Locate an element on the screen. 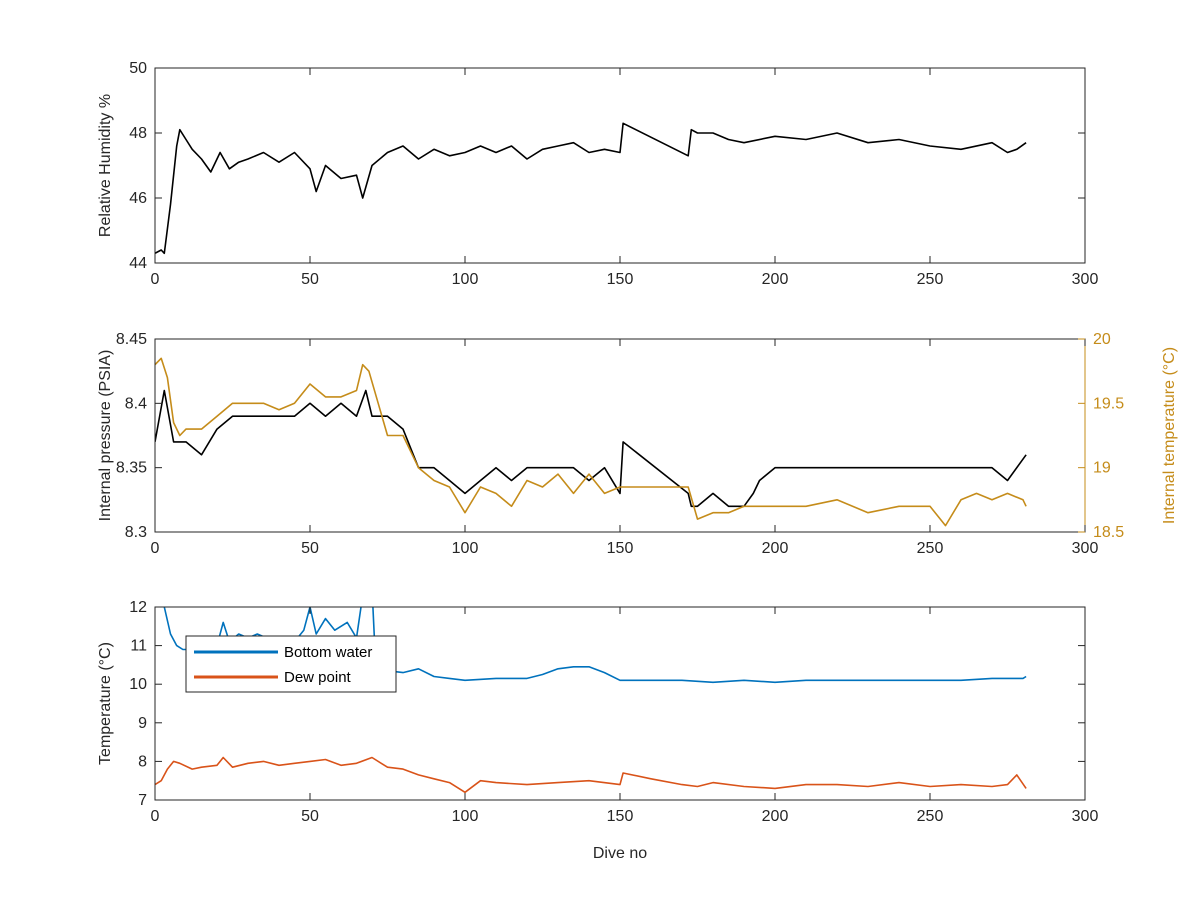  legend-label-bottom-water: Bottom water is located at coordinates (328, 652).